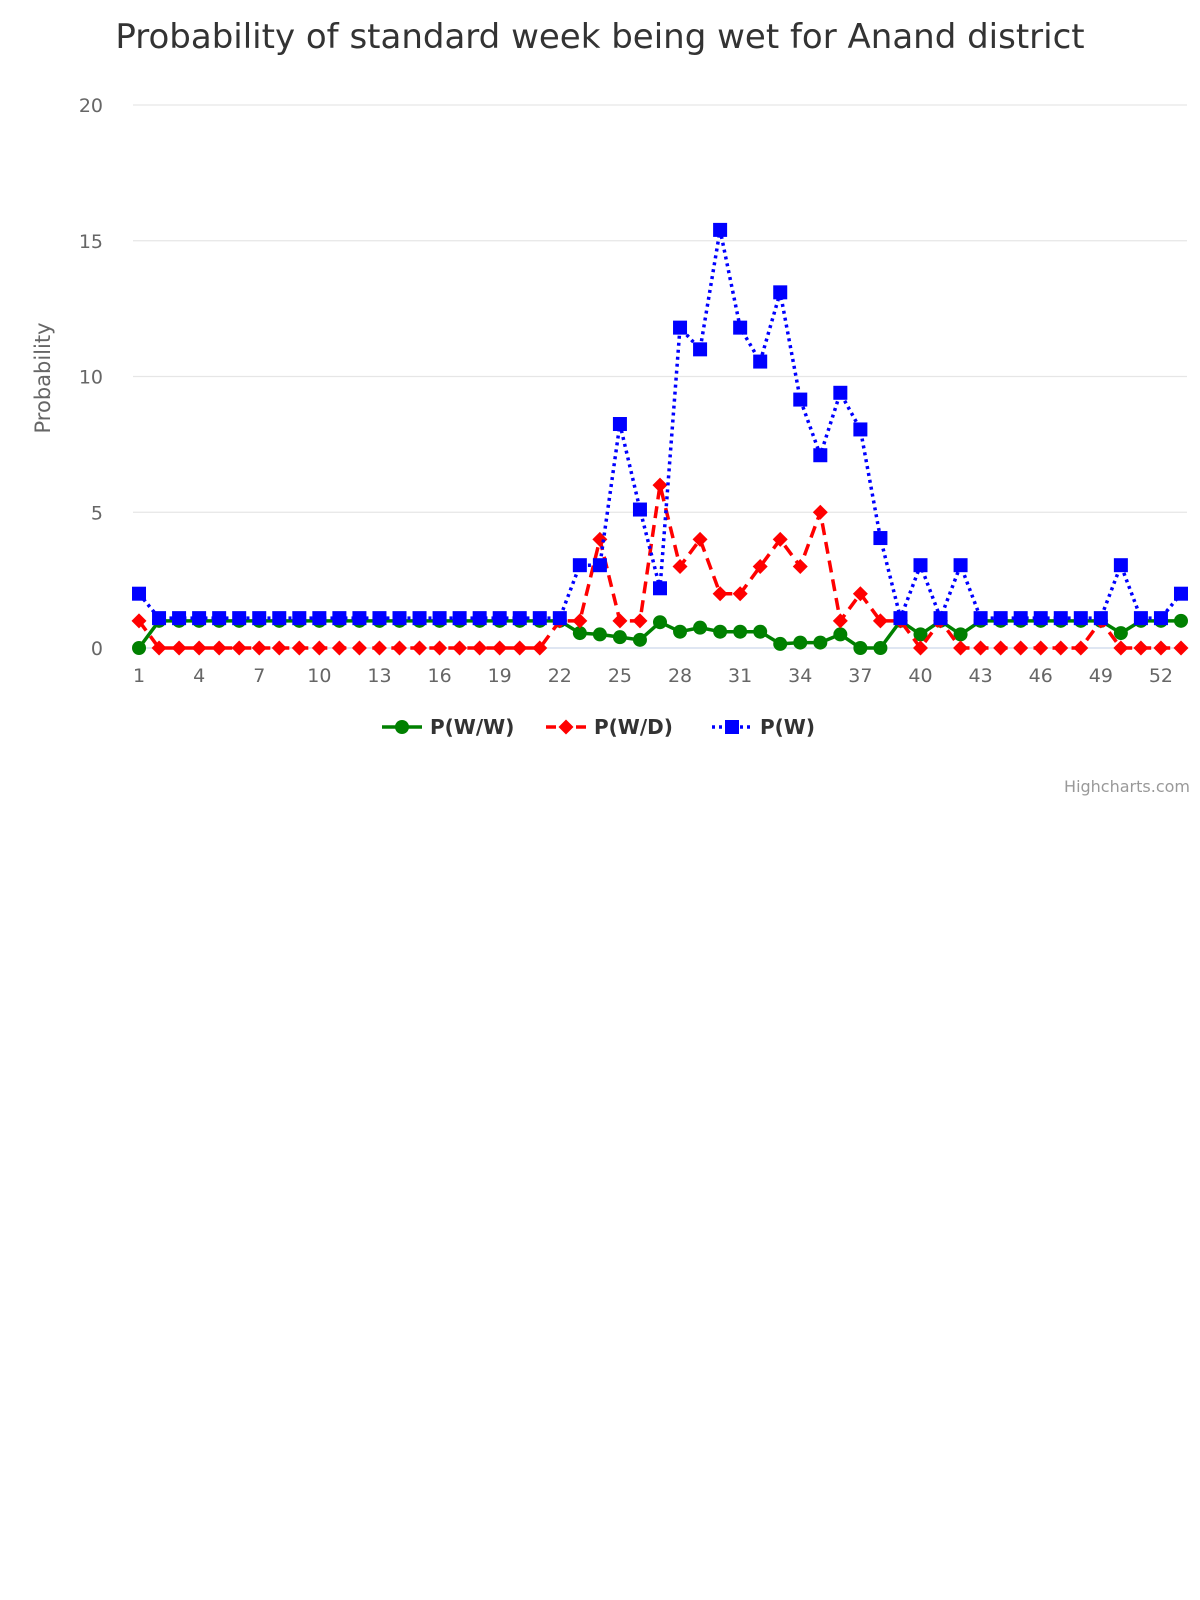  Describe the element at coordinates (319, 676) in the screenshot. I see `x-tick-label: 10` at that location.